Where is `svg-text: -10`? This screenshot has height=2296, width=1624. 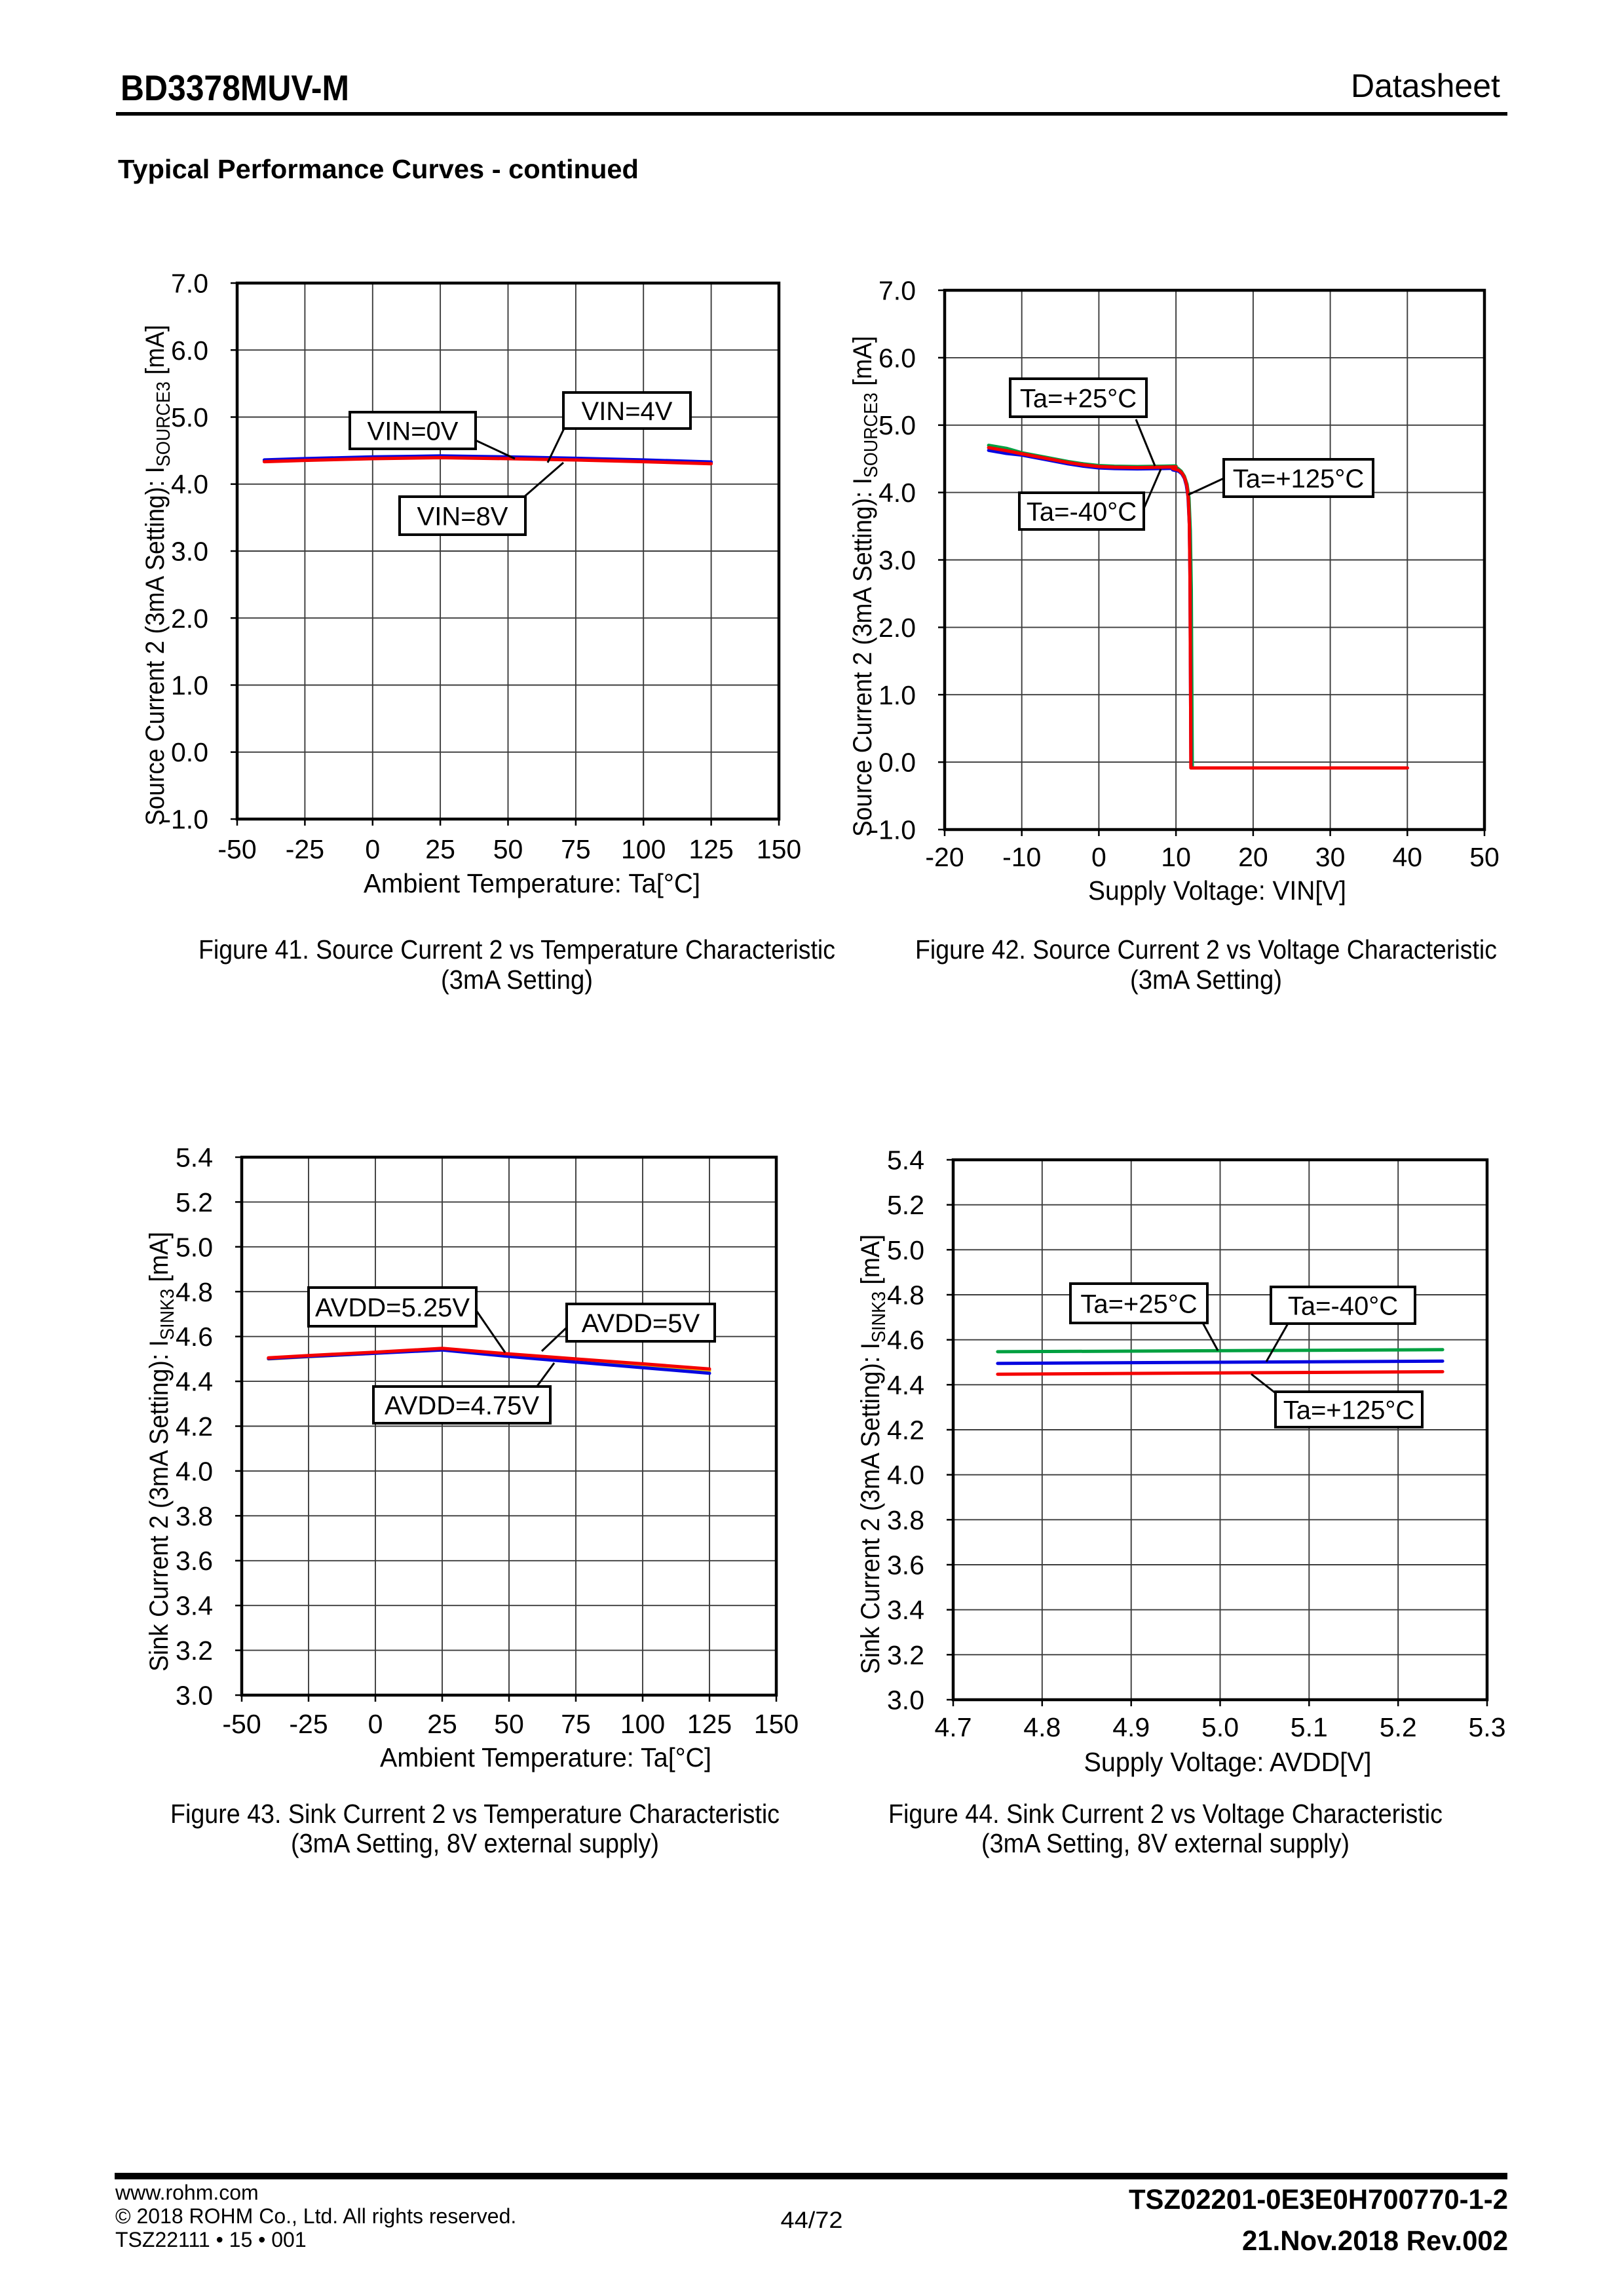
svg-text: -10 is located at coordinates (1021, 857).